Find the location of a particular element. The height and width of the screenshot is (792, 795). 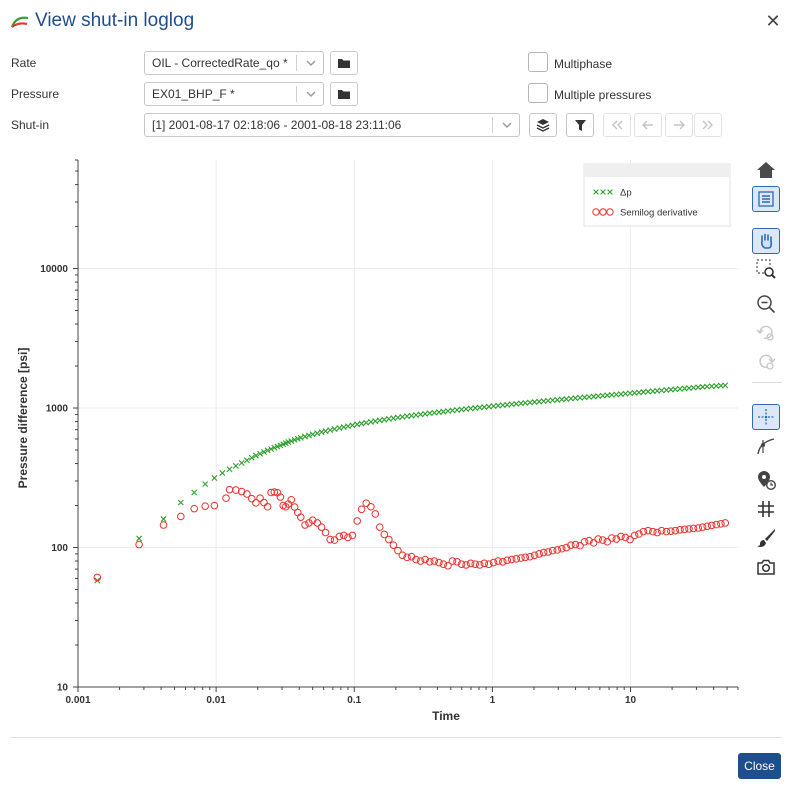

pressure-select: EX01_BHP_F * is located at coordinates (234, 94).